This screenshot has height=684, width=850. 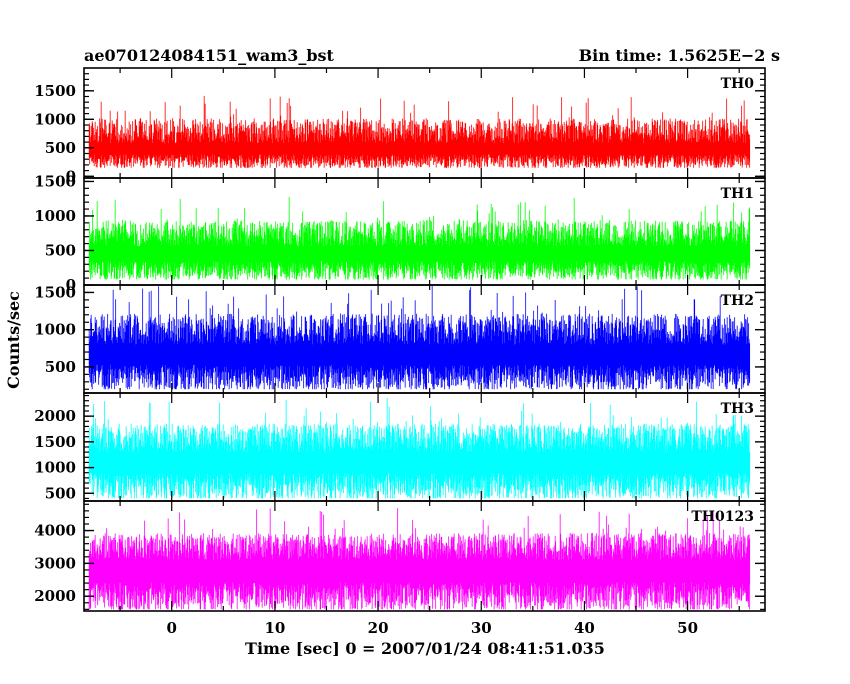 I want to click on y-tick-label-th2: 1500, so click(x=55, y=292).